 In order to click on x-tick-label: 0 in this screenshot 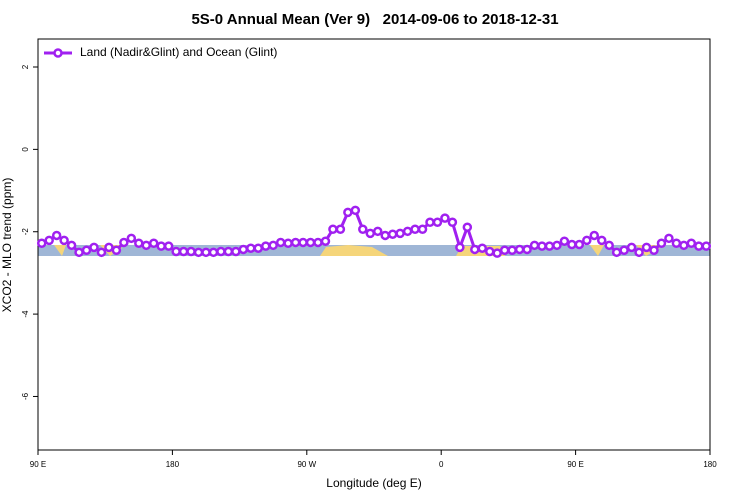, I will do `click(441, 464)`.